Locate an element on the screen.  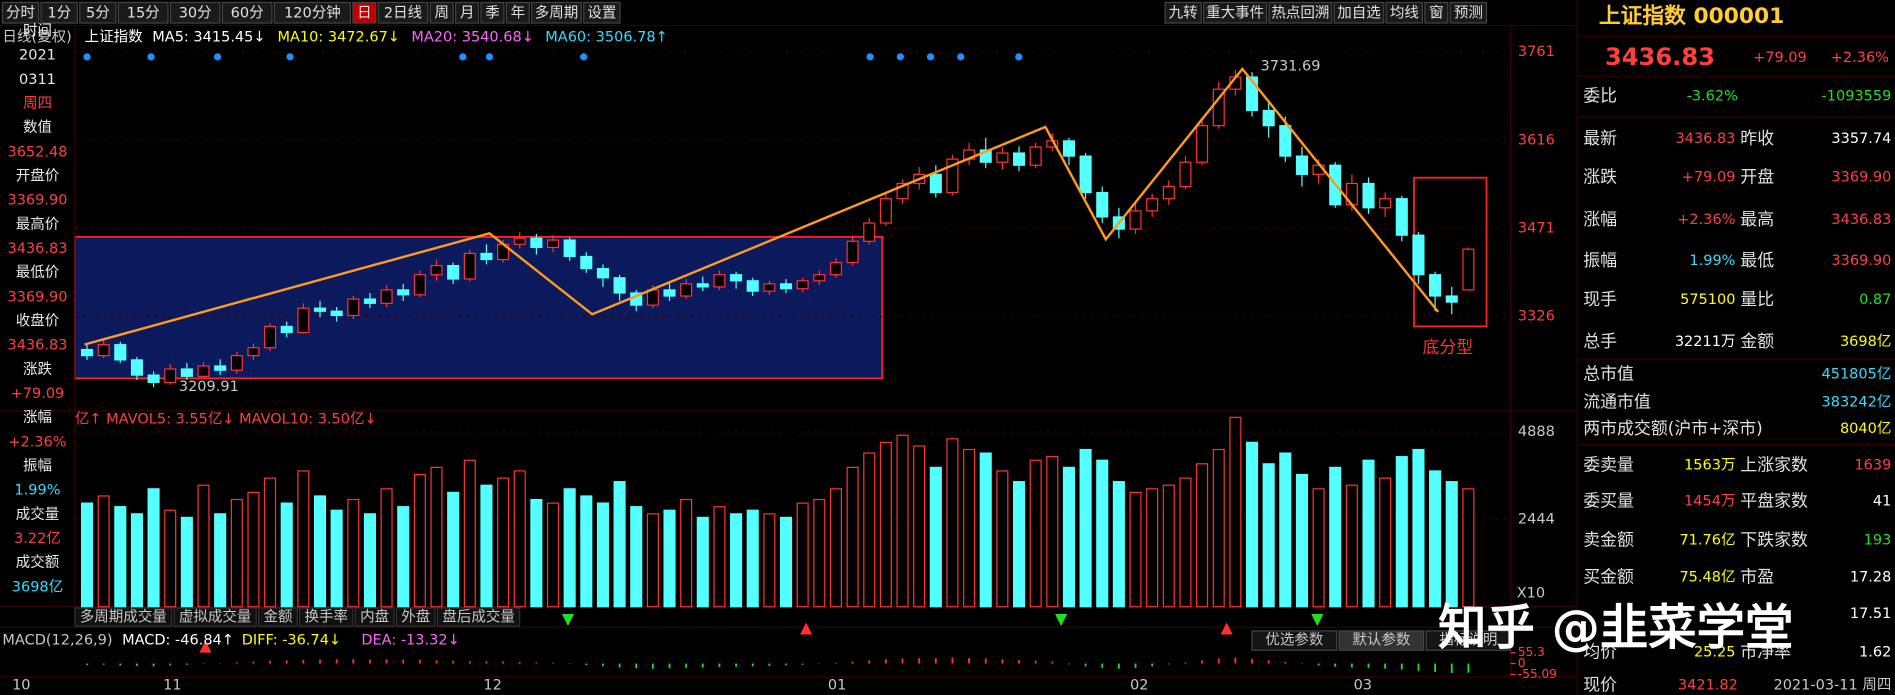
quote-value: 3357.74 is located at coordinates (1861, 139).